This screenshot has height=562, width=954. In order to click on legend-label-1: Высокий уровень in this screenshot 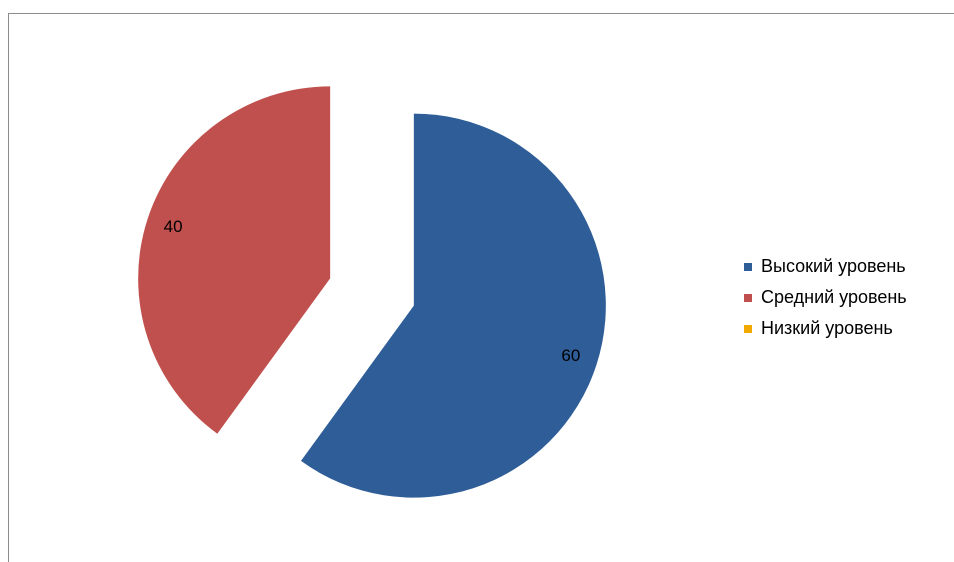, I will do `click(833, 266)`.